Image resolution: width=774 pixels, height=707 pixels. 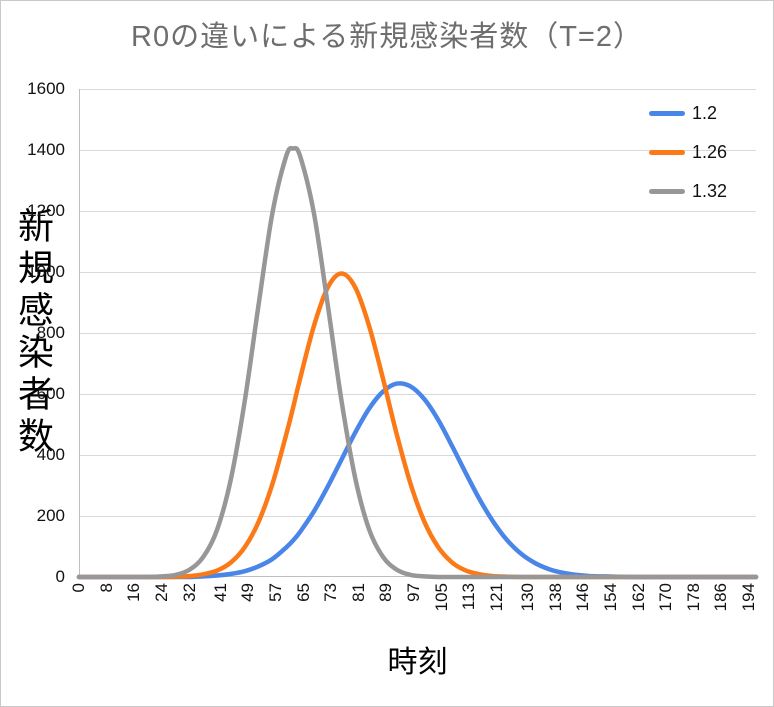 What do you see at coordinates (417, 662) in the screenshot?
I see `x-axis-title: 時刻` at bounding box center [417, 662].